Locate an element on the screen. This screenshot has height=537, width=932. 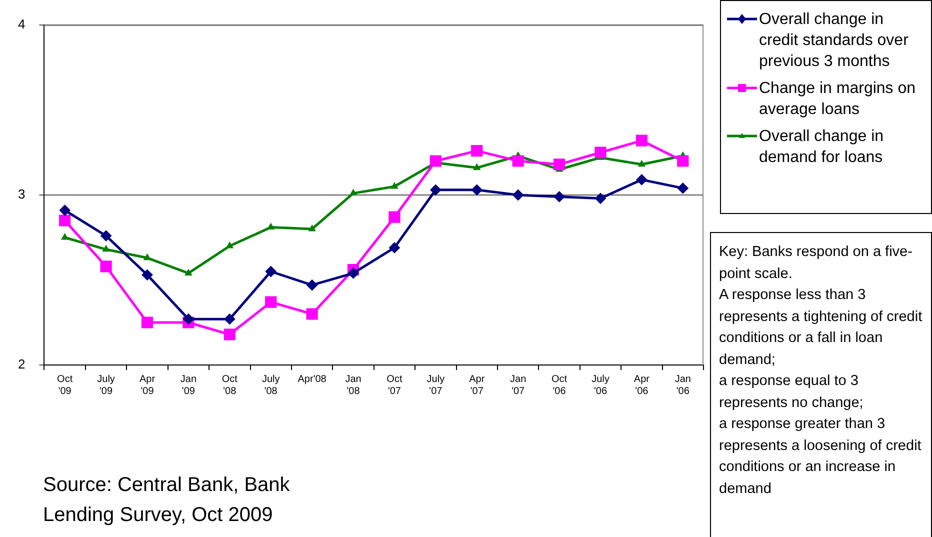
x-tick-label: Jan '08 is located at coordinates (353, 385).